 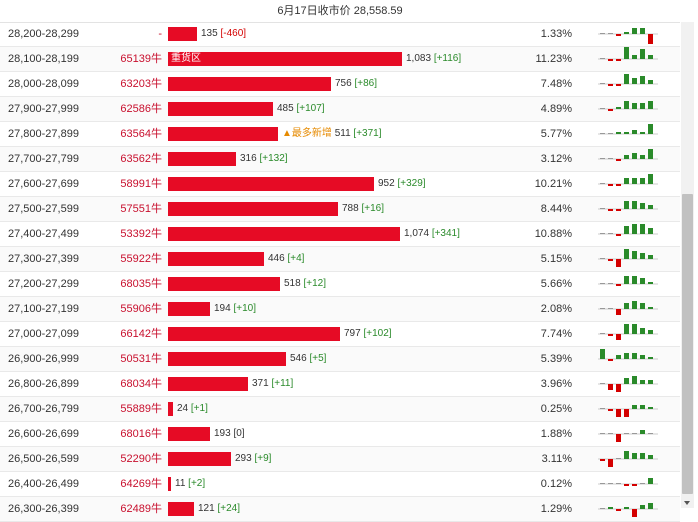 What do you see at coordinates (141, 309) in the screenshot?
I see `bull-code-link: 55906牛` at bounding box center [141, 309].